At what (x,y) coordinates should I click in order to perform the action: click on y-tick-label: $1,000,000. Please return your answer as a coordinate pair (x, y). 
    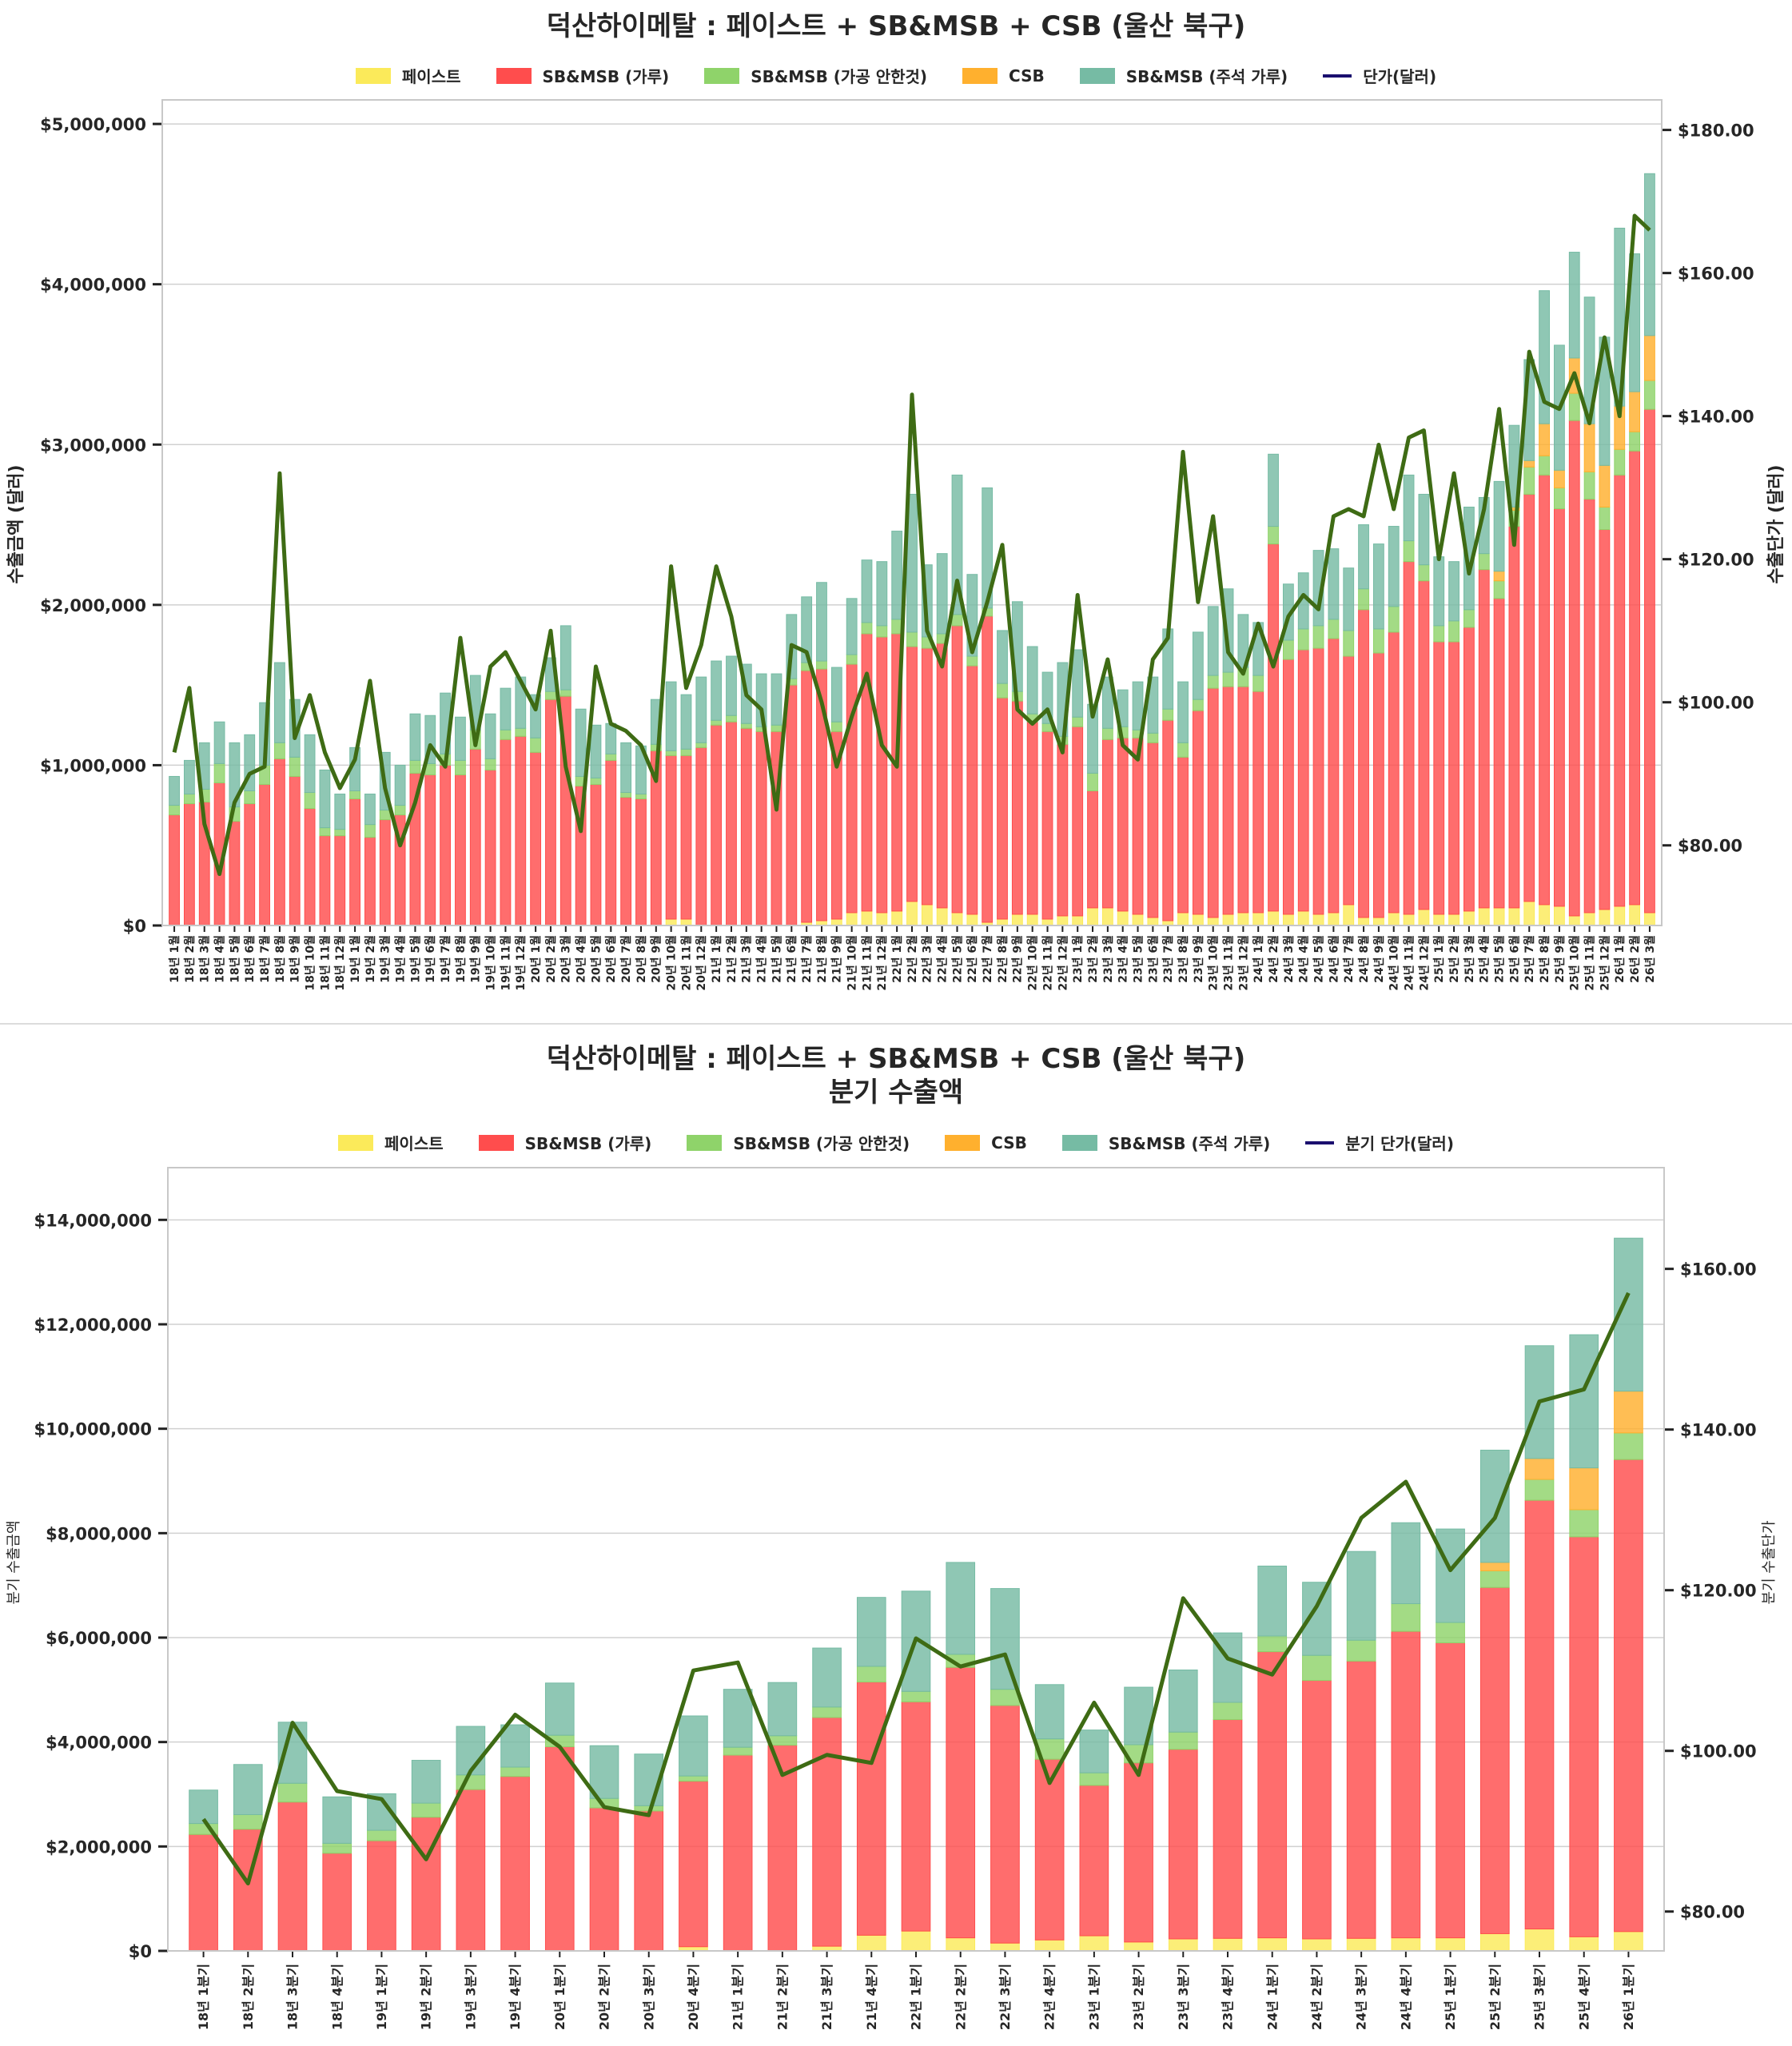
    Looking at the image, I should click on (93, 765).